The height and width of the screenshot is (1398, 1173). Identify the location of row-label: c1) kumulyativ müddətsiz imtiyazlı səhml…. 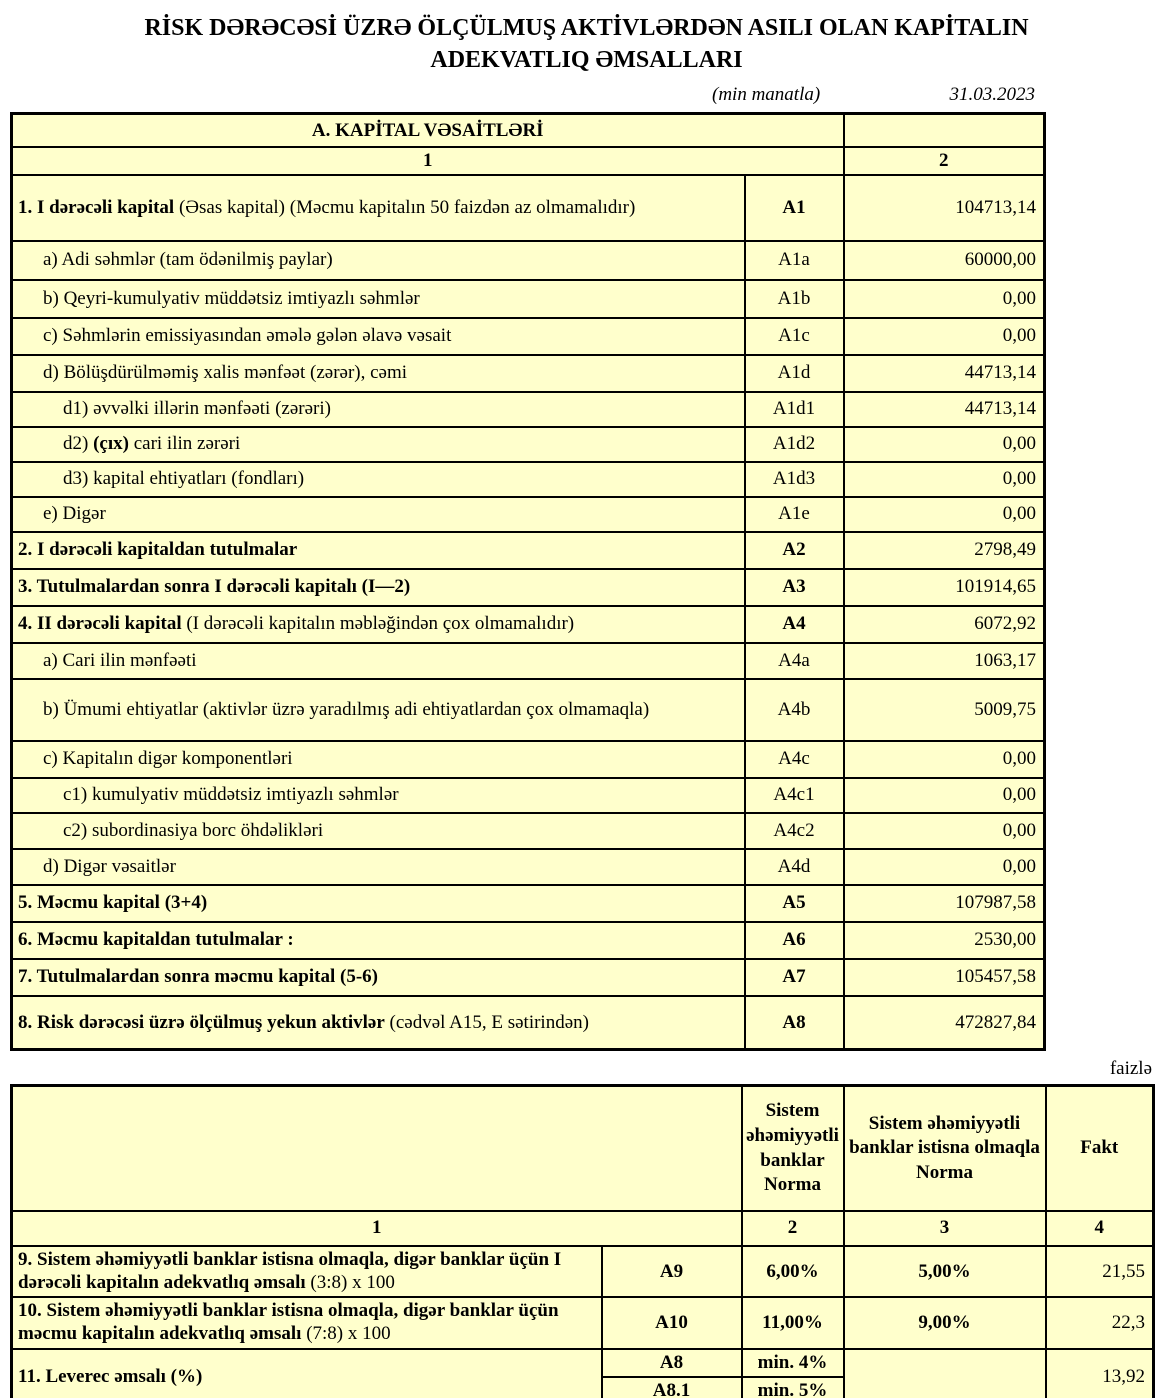
(378, 795).